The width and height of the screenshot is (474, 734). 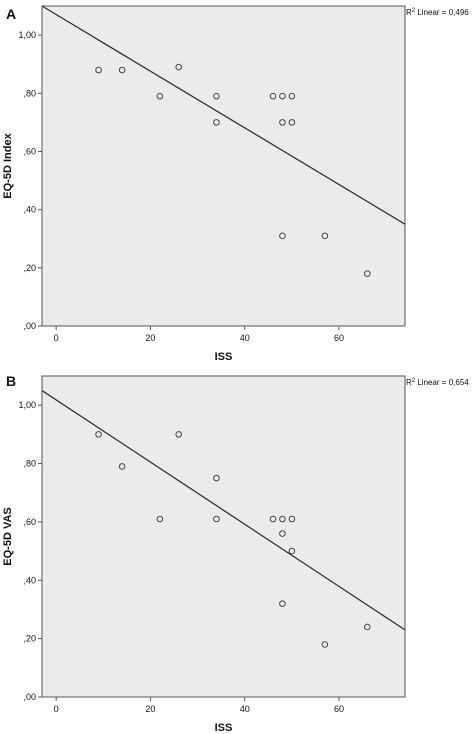 What do you see at coordinates (442, 382) in the screenshot?
I see `r2-value: Linear = 0,654` at bounding box center [442, 382].